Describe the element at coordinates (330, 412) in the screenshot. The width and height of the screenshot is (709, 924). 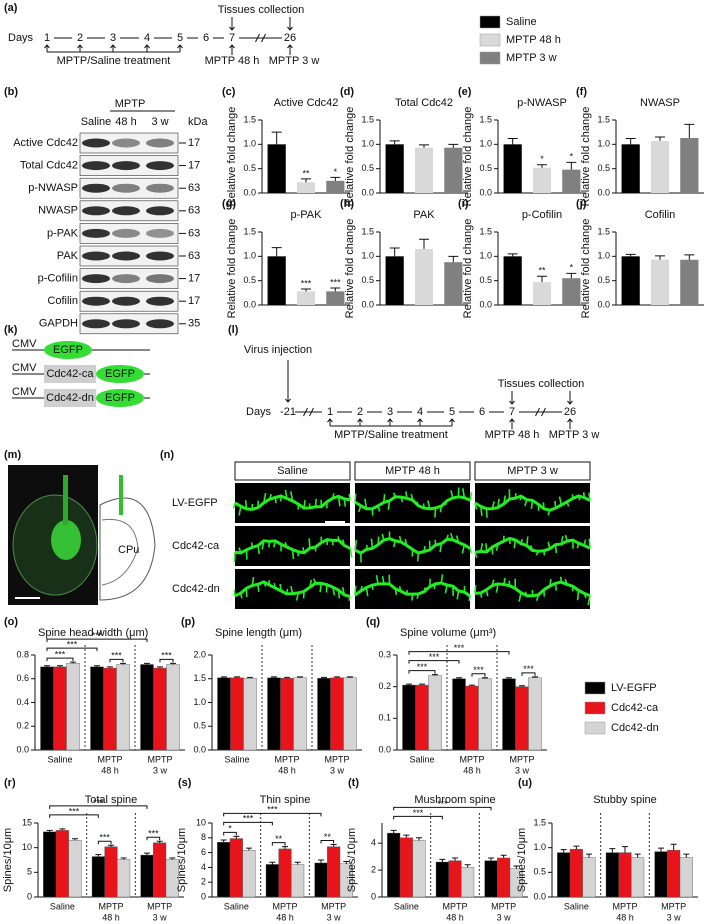
I see `day: 1` at that location.